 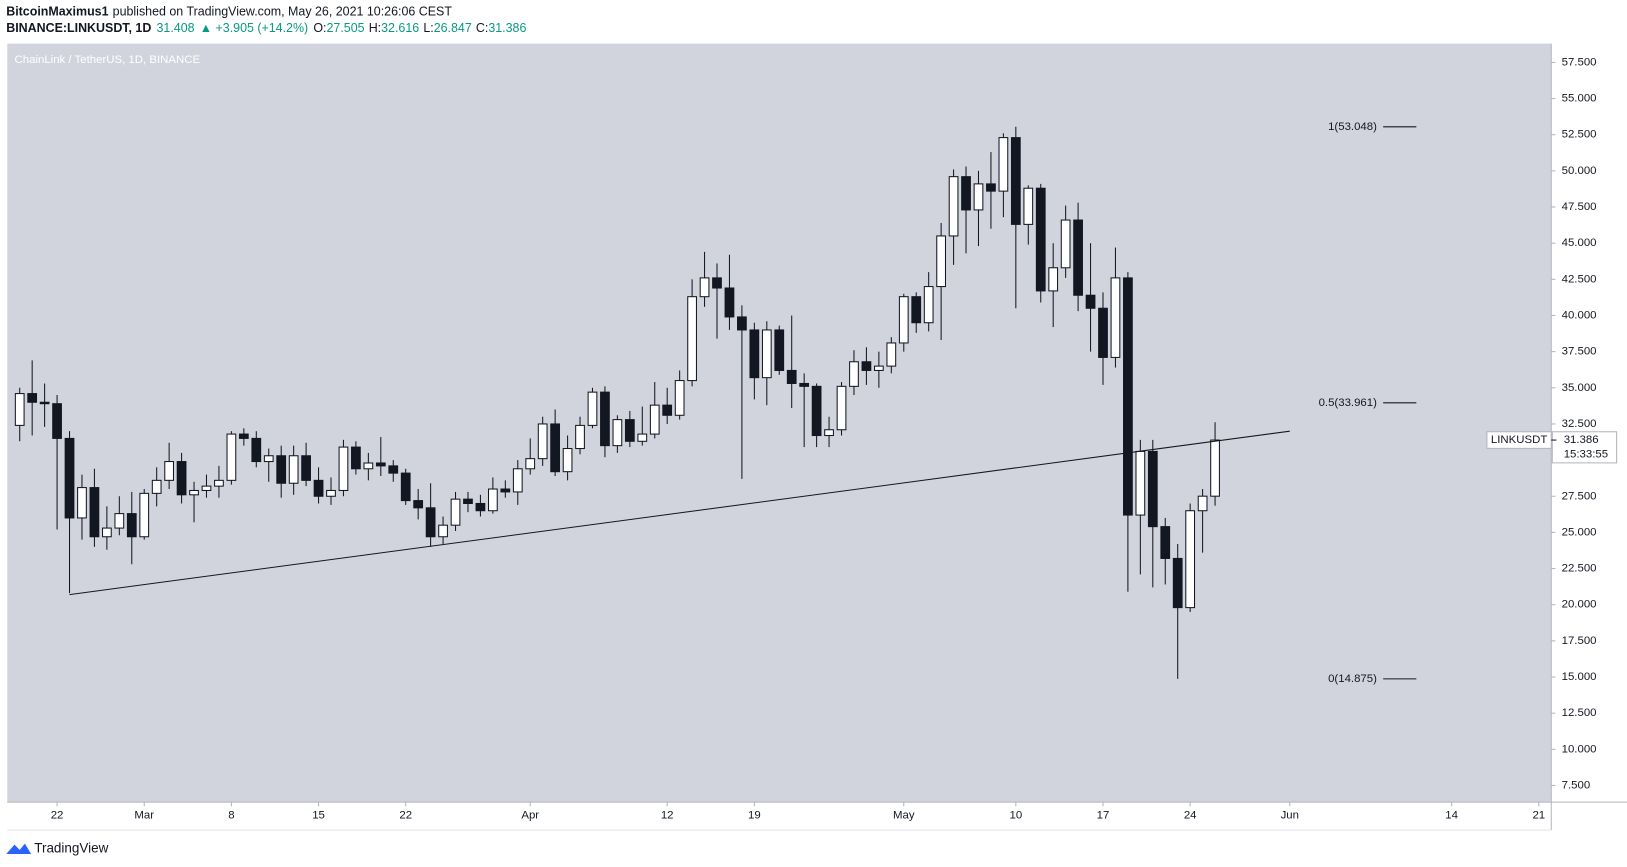 What do you see at coordinates (1538, 816) in the screenshot?
I see `x-tick-label: 21` at bounding box center [1538, 816].